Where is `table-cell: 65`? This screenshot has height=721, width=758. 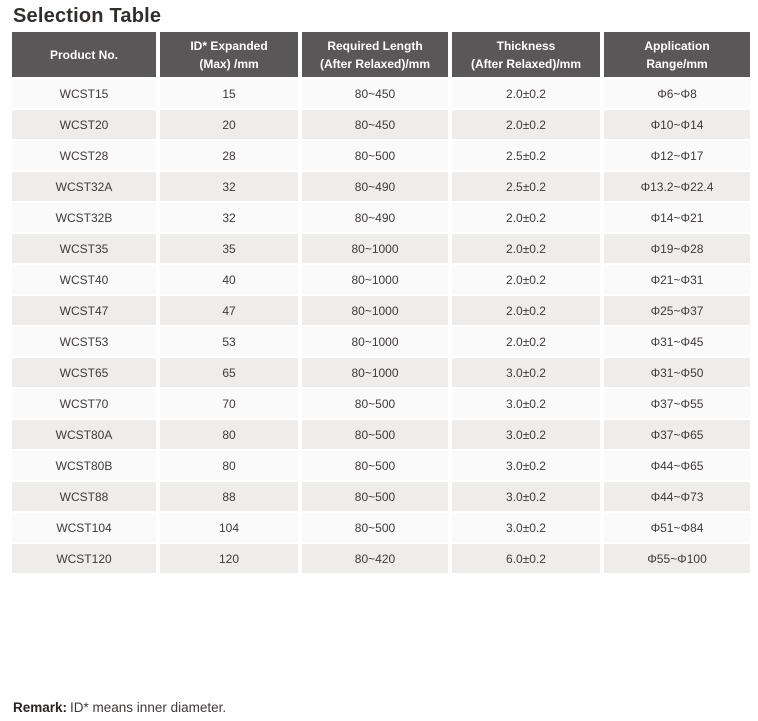 table-cell: 65 is located at coordinates (229, 372).